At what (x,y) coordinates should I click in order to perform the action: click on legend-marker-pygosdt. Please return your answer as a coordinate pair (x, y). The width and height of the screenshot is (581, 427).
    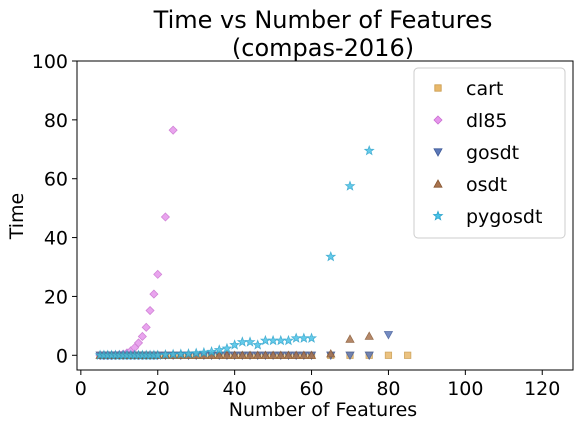
    Looking at the image, I should click on (438, 215).